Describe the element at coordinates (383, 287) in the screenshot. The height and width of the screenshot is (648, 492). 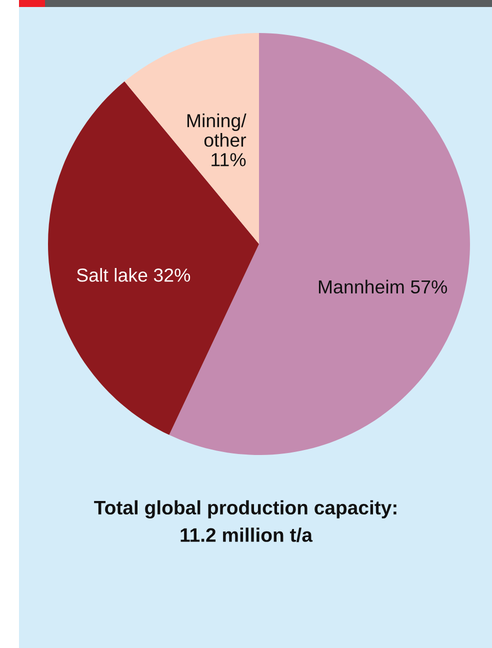
I see `slice-label: Mannheim 57%` at that location.